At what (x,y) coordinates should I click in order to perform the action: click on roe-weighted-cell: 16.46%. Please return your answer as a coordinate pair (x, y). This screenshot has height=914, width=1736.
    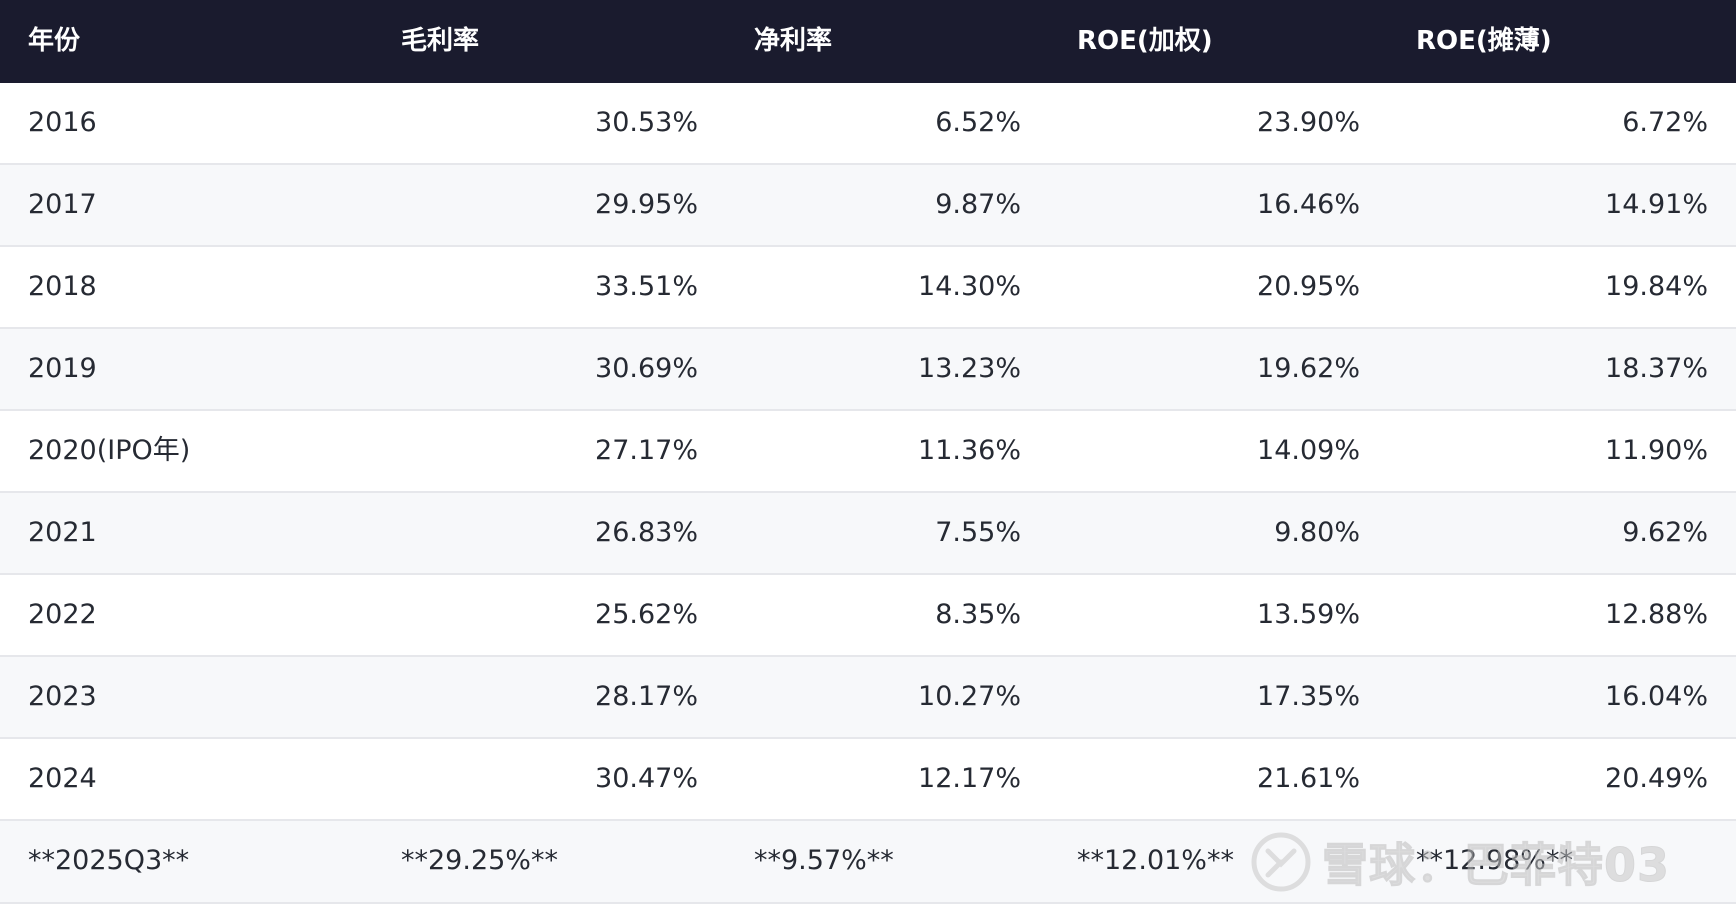
    Looking at the image, I should click on (1308, 204).